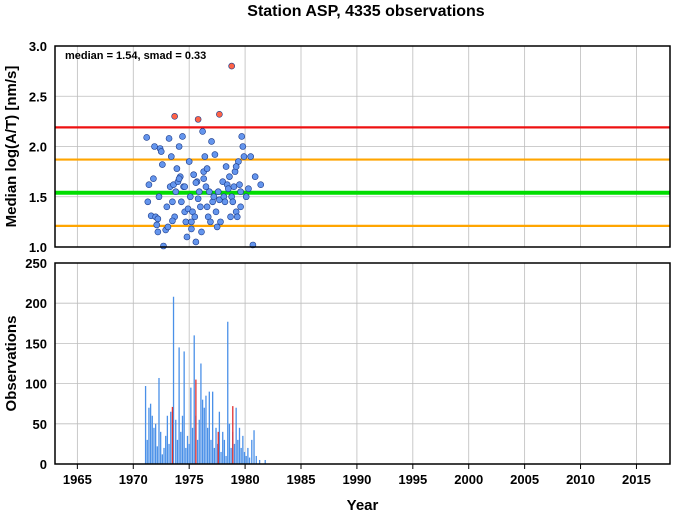 This screenshot has width=677, height=511. What do you see at coordinates (135, 56) in the screenshot?
I see `stats-annotation: median = 1.54, smad = 0.33` at bounding box center [135, 56].